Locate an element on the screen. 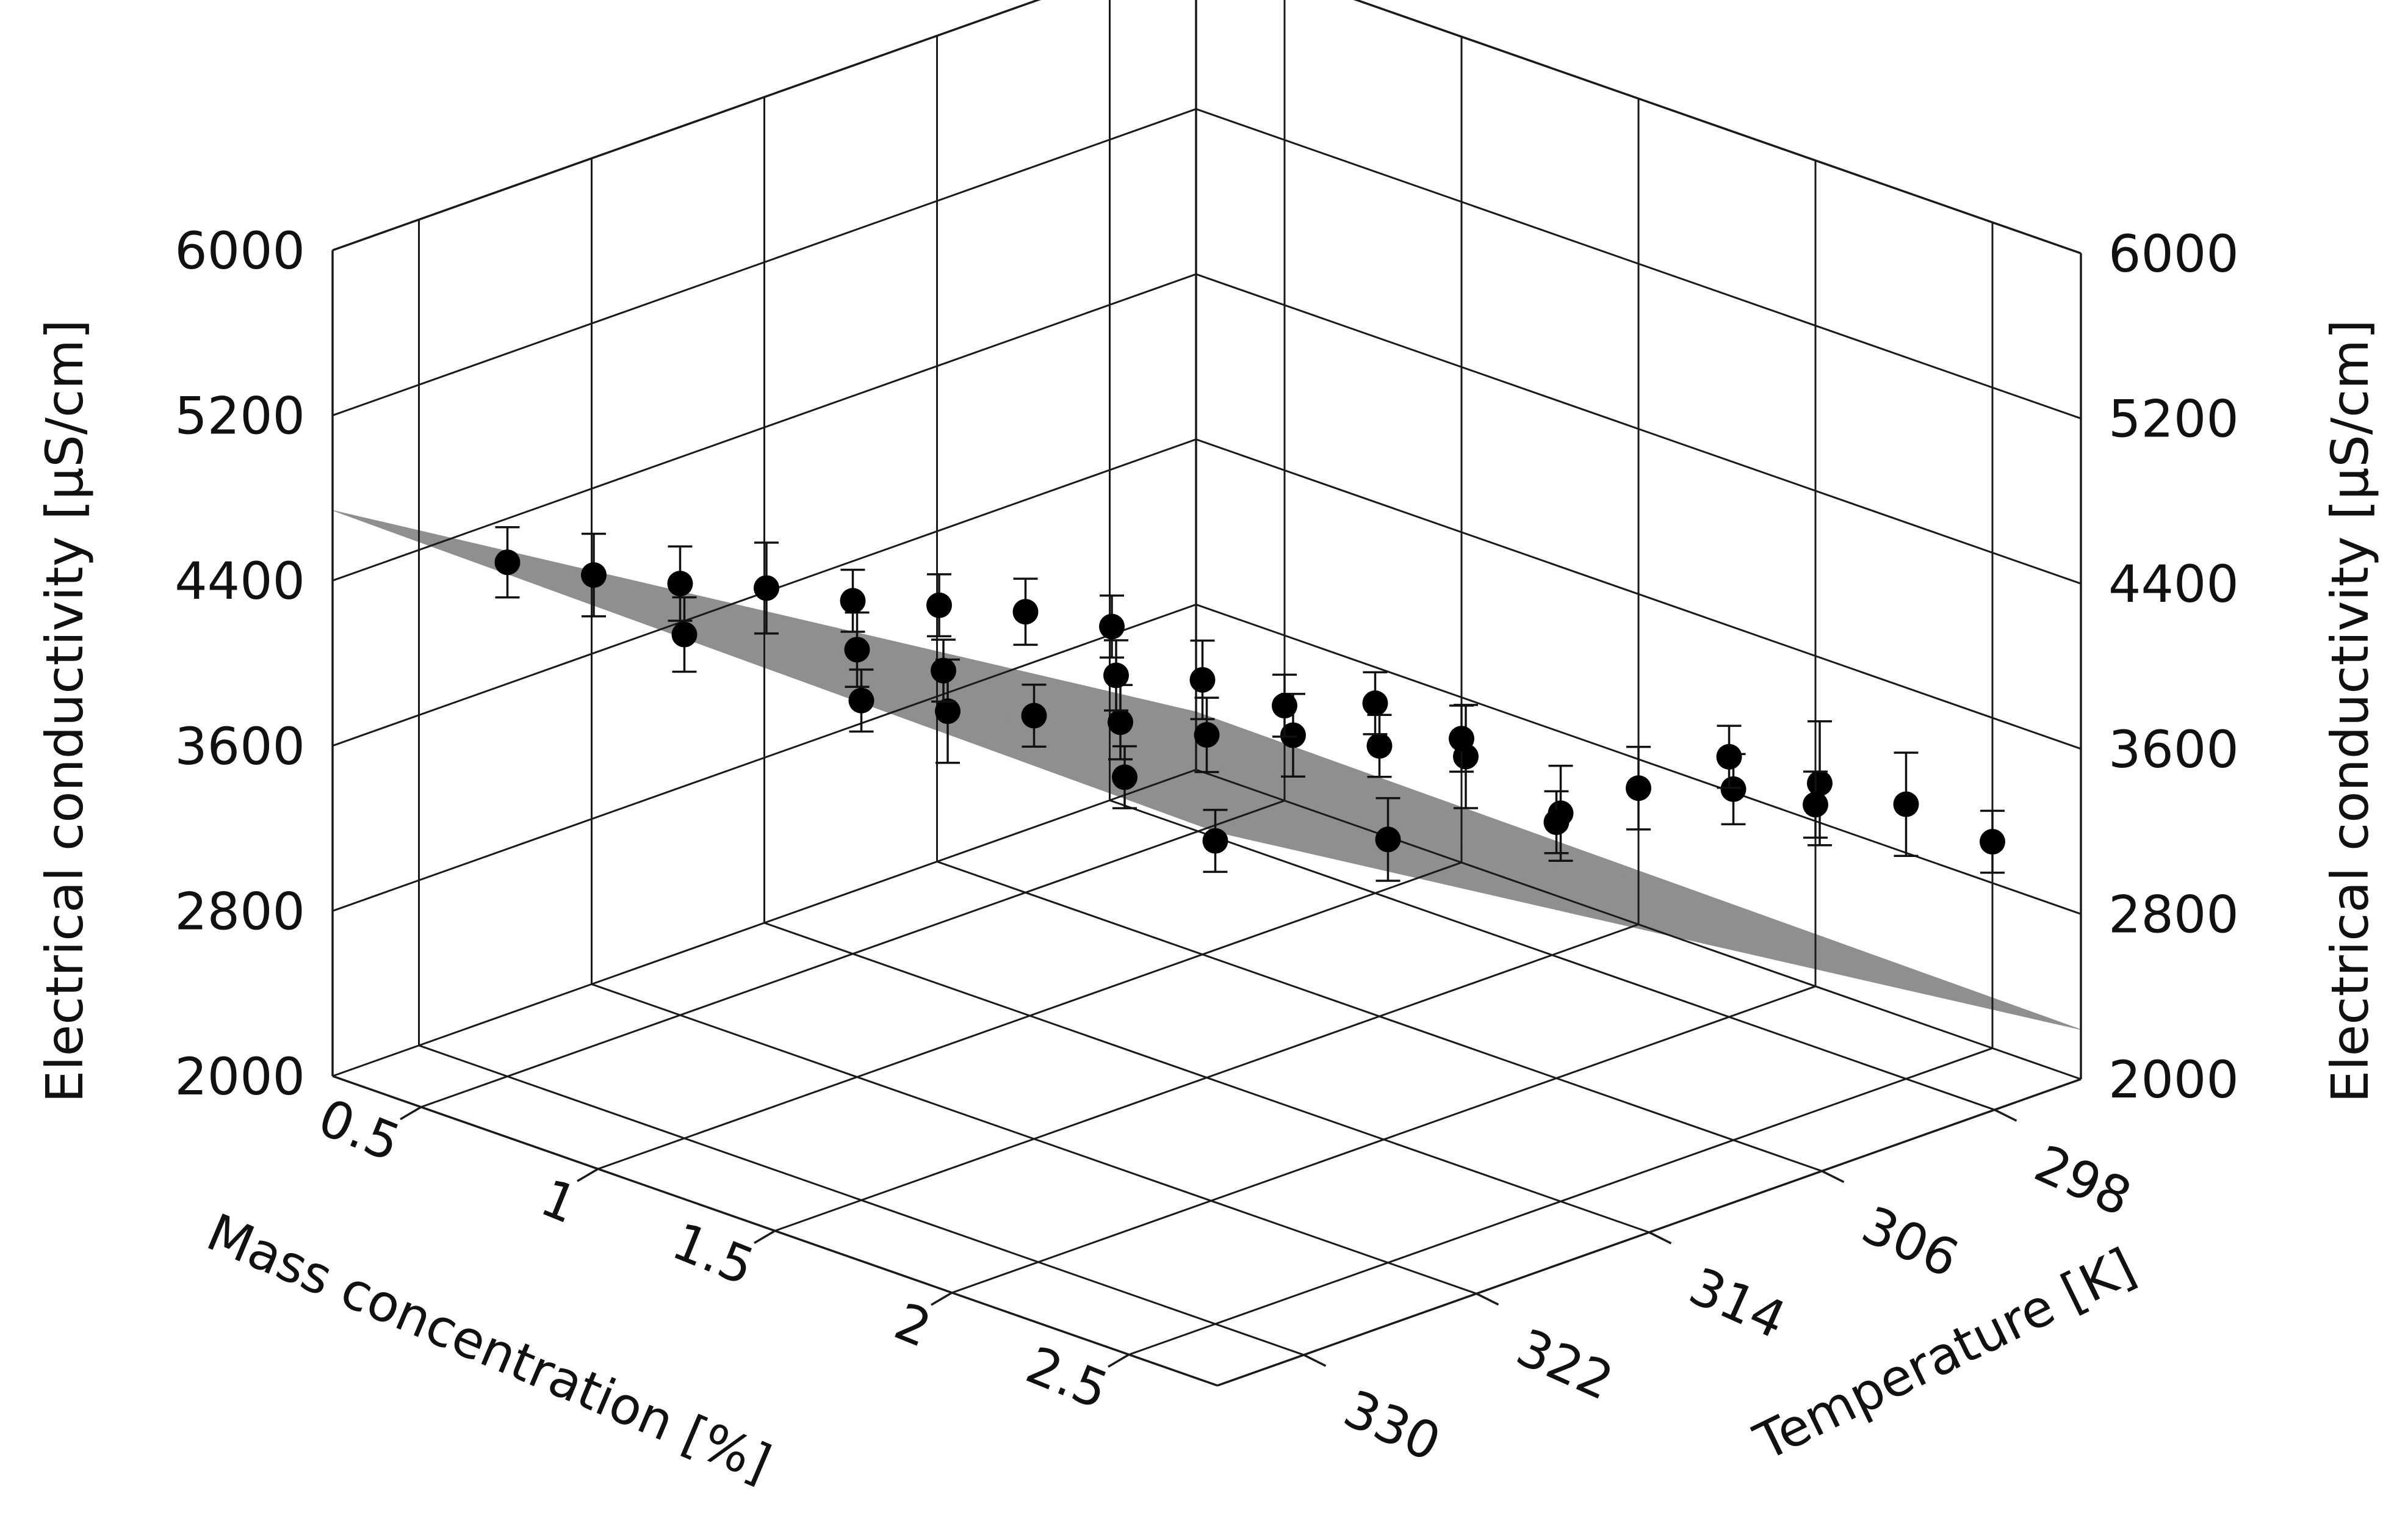  z-axis-title-left: Electrical conductivity [µS/cm] is located at coordinates (65, 711).